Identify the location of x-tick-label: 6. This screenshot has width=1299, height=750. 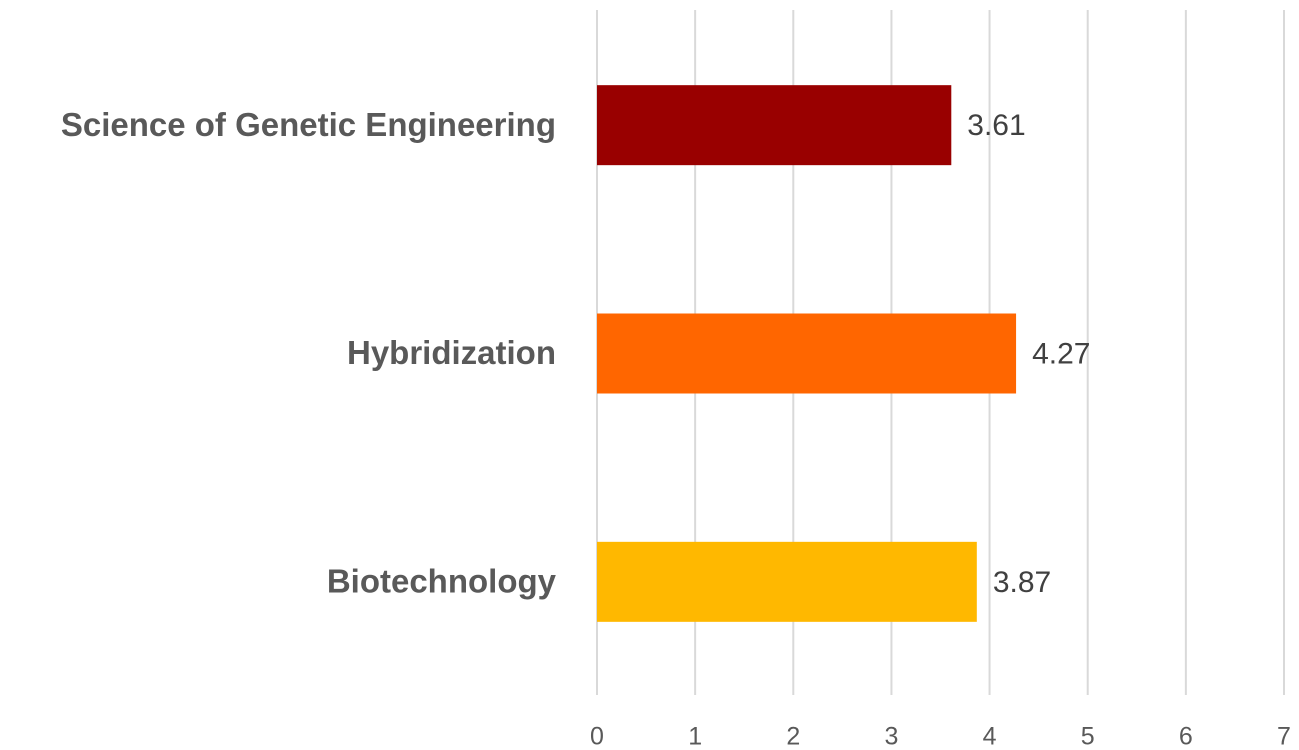
(1186, 736).